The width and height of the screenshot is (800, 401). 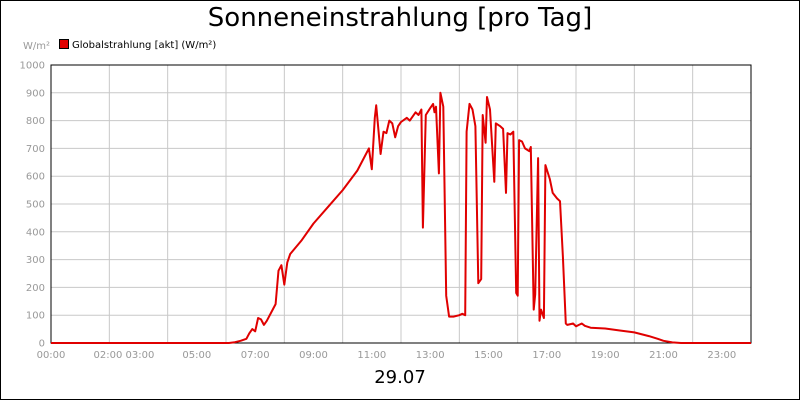 What do you see at coordinates (400, 18) in the screenshot?
I see `chart-title: Sonneneinstrahlung [pro Tag]` at bounding box center [400, 18].